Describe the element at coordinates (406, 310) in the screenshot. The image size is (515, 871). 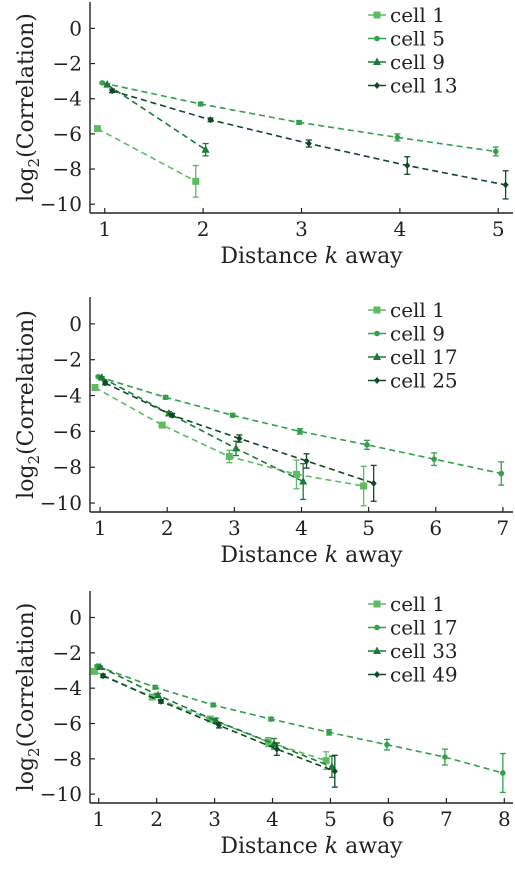
I see `legend-entry: cell 1` at that location.